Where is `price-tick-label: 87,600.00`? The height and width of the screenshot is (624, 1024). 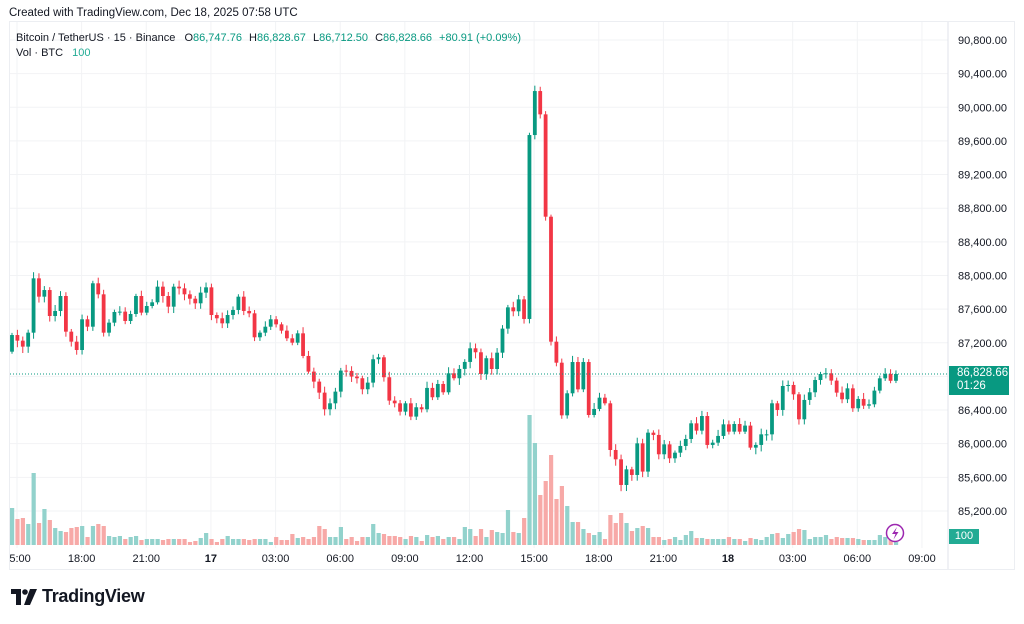
price-tick-label: 87,600.00 is located at coordinates (982, 310).